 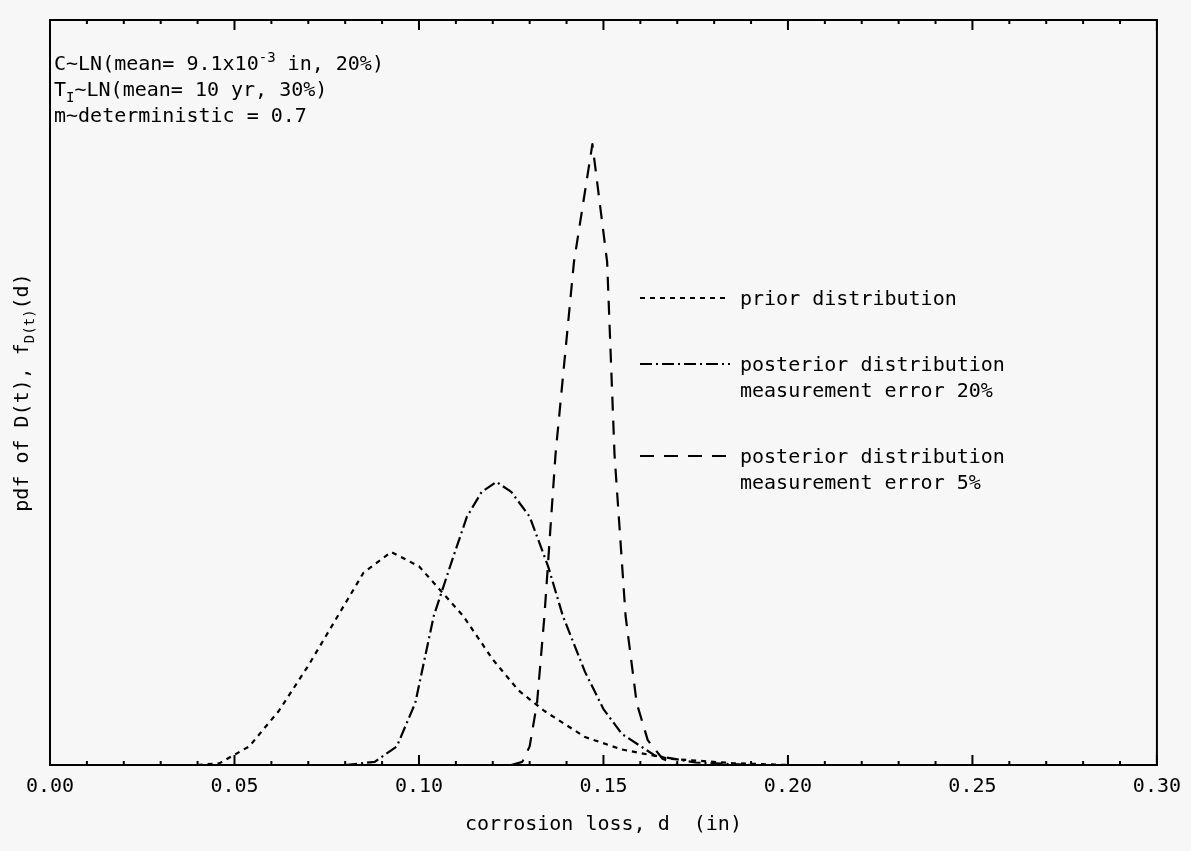 I want to click on x-tick-label: 0.10, so click(x=419, y=785).